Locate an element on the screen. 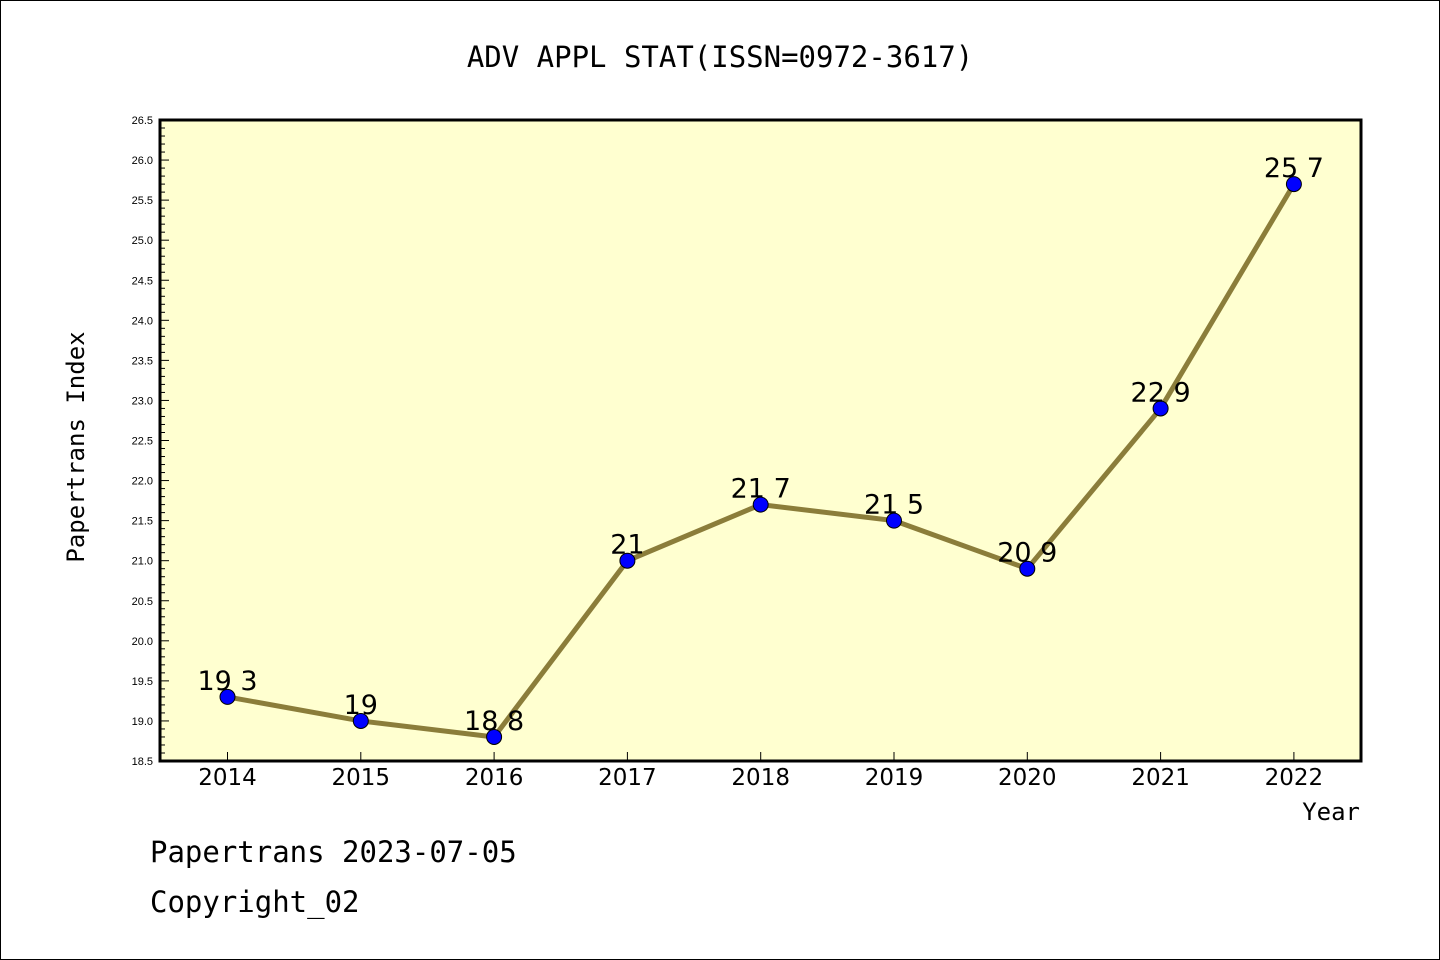  y-tick-label: 25.0 is located at coordinates (142, 241).